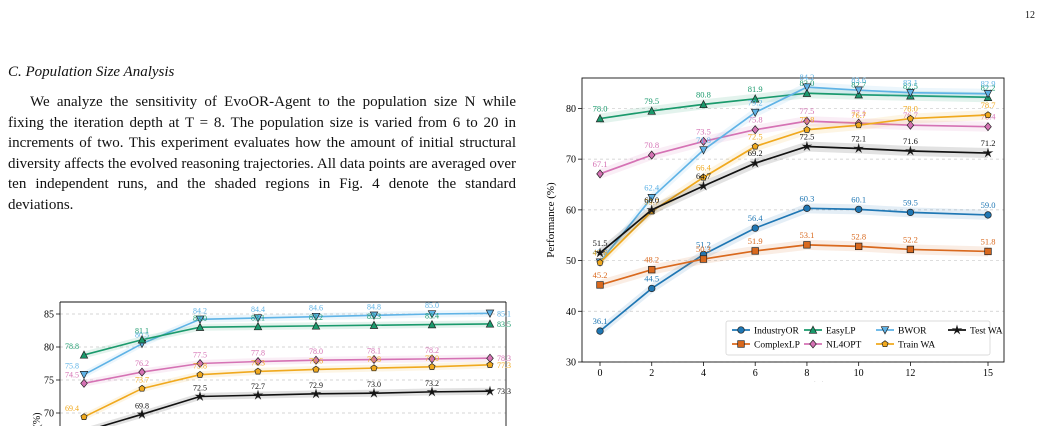 The height and width of the screenshot is (426, 1041). I want to click on data-point-complexlp, so click(988, 251).